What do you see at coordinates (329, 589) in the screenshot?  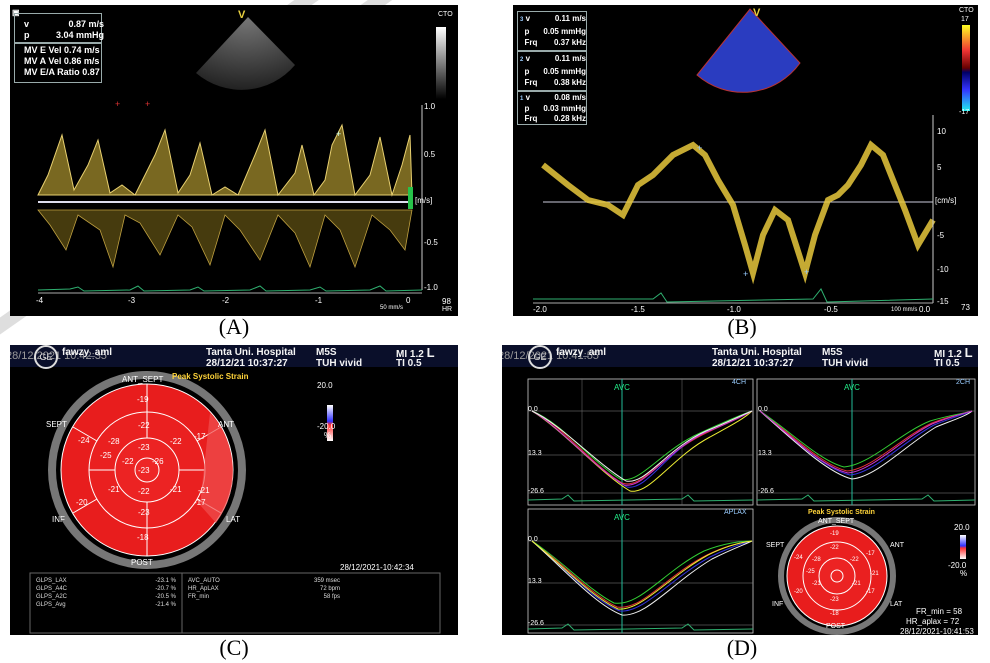 I see `metric-value: 72 bpm` at bounding box center [329, 589].